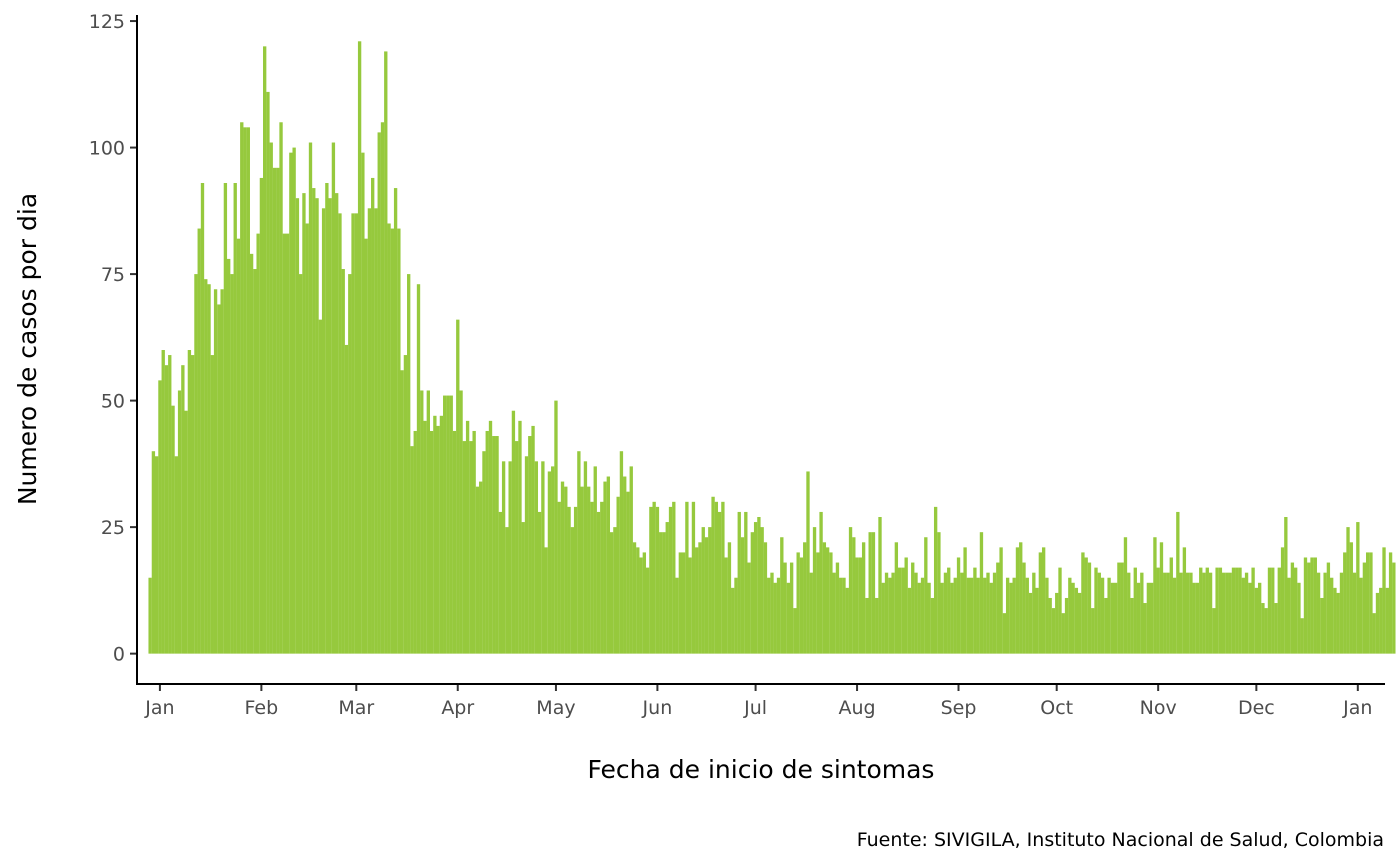  Describe the element at coordinates (457, 708) in the screenshot. I see `x-tick-label: Apr` at that location.